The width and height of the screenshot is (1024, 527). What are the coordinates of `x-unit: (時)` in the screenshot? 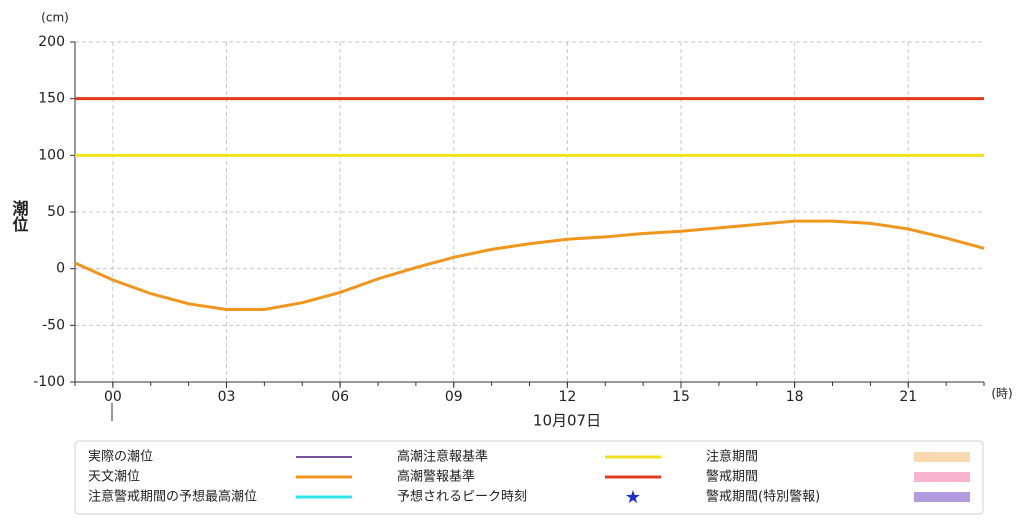 It's located at (1001, 394).